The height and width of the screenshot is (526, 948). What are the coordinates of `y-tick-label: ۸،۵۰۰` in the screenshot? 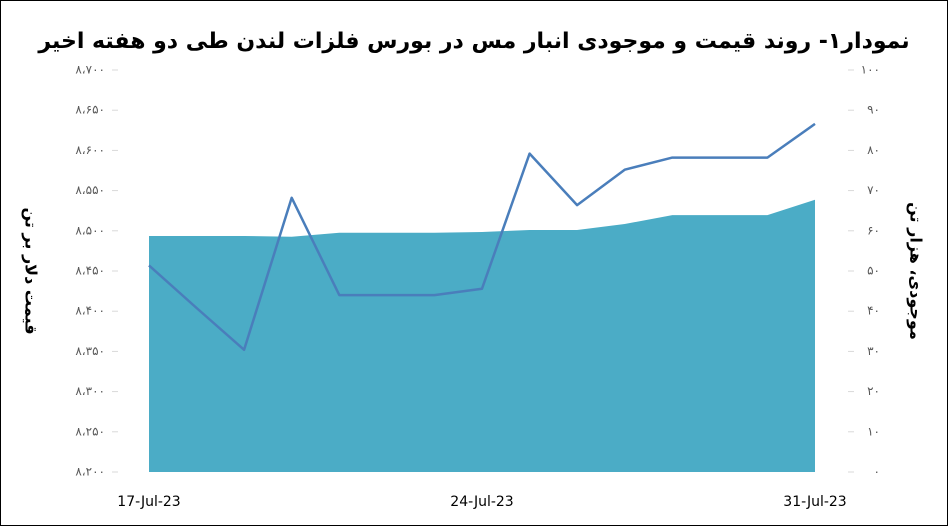 It's located at (90, 230).